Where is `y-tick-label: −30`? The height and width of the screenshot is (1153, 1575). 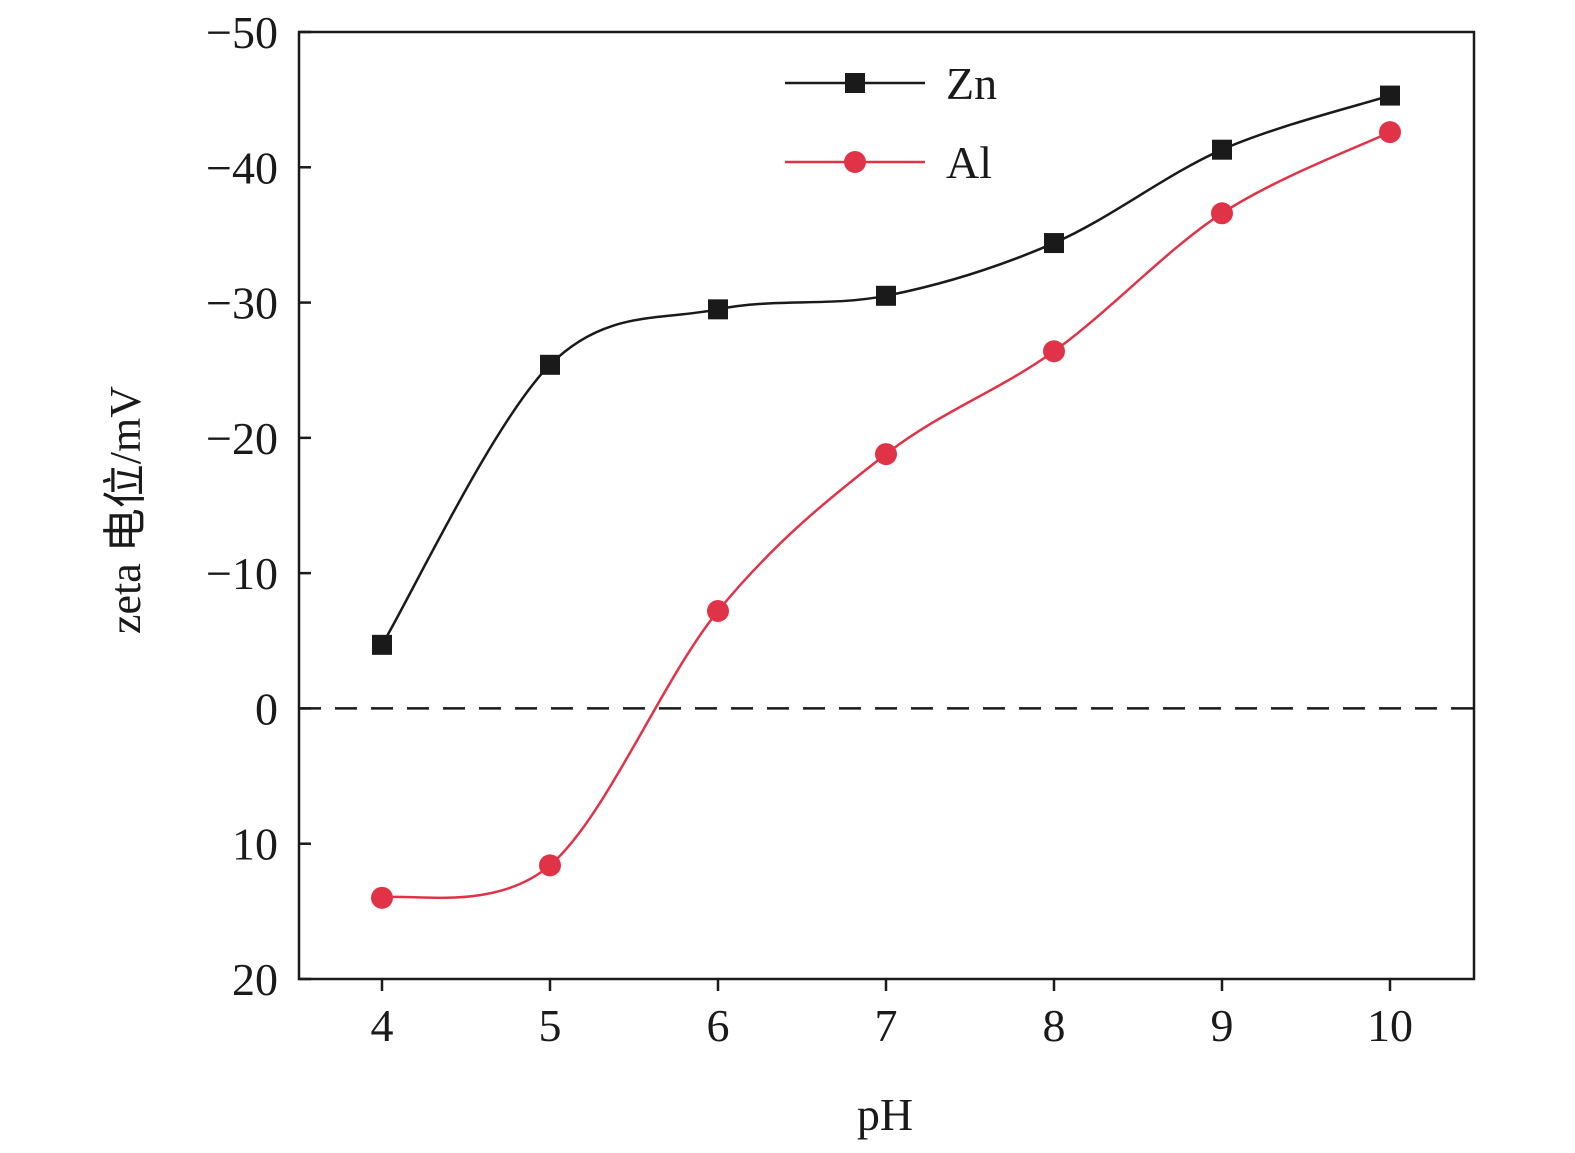
y-tick-label: −30 is located at coordinates (242, 303).